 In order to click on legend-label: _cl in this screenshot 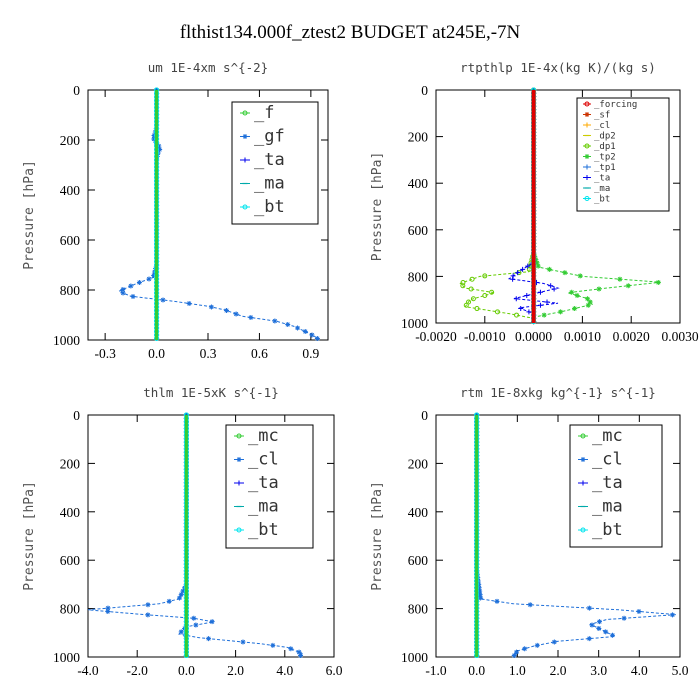, I will do `click(263, 460)`.